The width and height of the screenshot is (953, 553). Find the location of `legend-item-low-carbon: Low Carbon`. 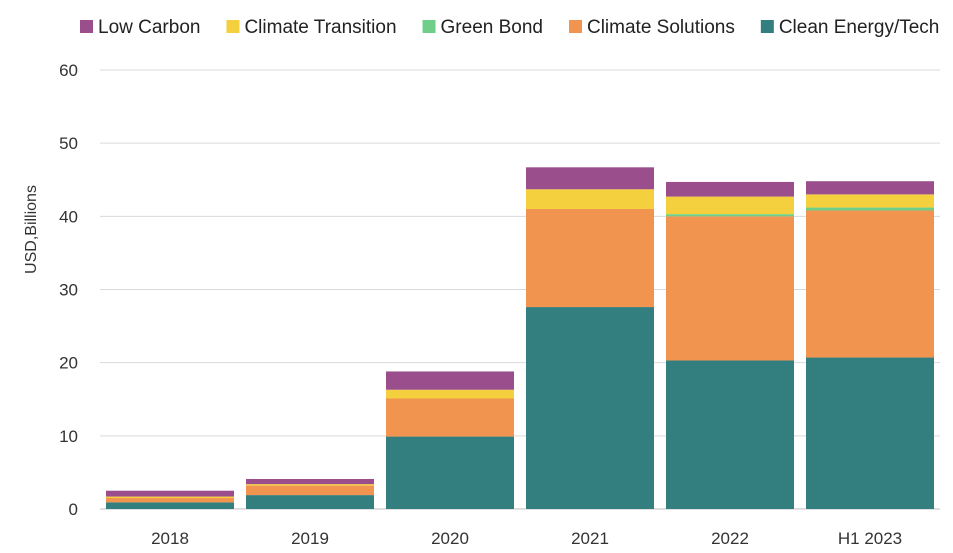

legend-item-low-carbon: Low Carbon is located at coordinates (140, 27).